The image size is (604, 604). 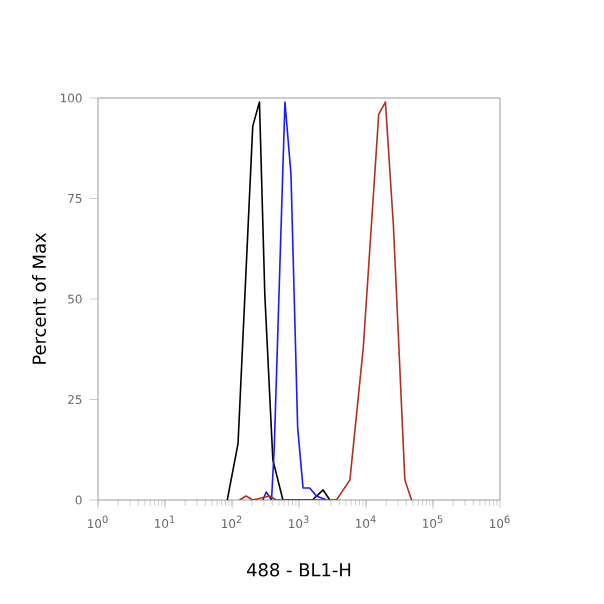 What do you see at coordinates (39, 298) in the screenshot?
I see `y-axis-title: Percent of Max` at bounding box center [39, 298].